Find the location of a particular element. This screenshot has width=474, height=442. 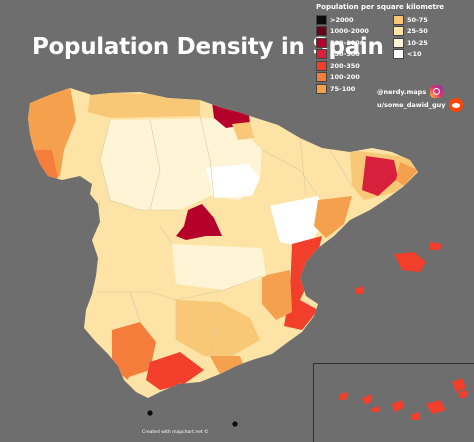

legend-item: 10-25 is located at coordinates (410, 42).